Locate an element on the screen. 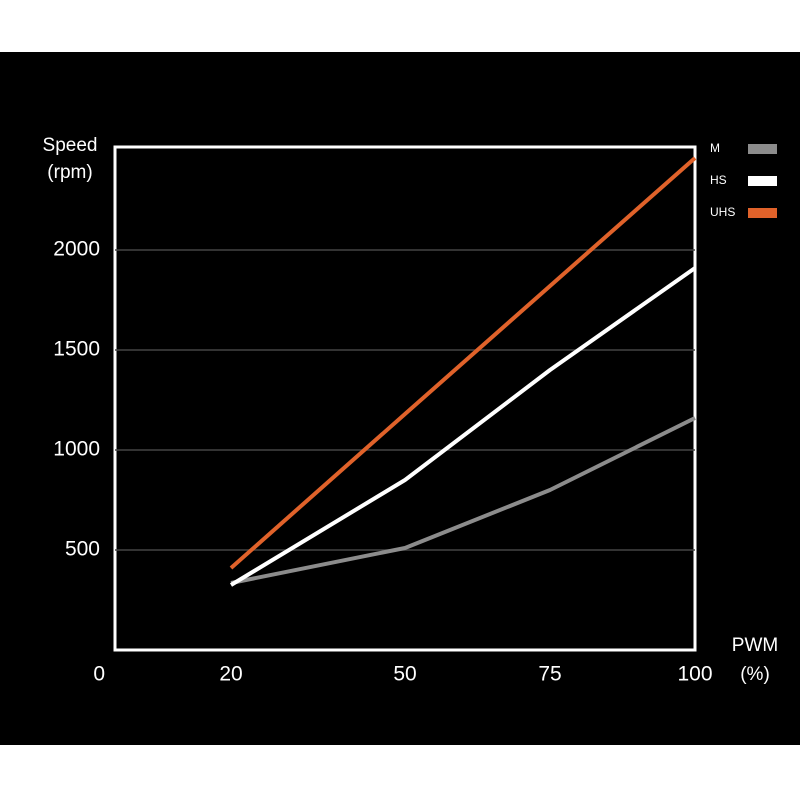 The height and width of the screenshot is (805, 800). y-axis-label: Speed is located at coordinates (70, 145).